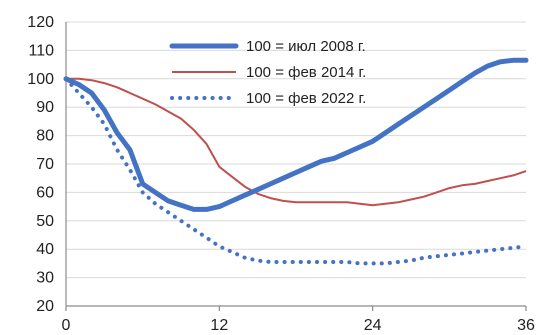  What do you see at coordinates (40, 79) in the screenshot?
I see `y-tick-label: 100` at bounding box center [40, 79].